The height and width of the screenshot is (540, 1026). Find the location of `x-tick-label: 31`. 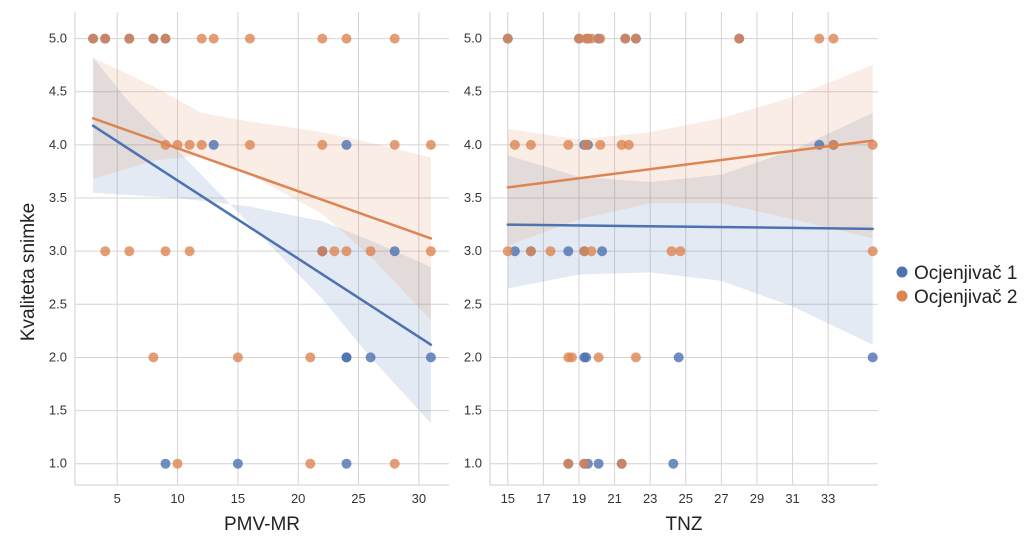

x-tick-label: 31 is located at coordinates (792, 498).